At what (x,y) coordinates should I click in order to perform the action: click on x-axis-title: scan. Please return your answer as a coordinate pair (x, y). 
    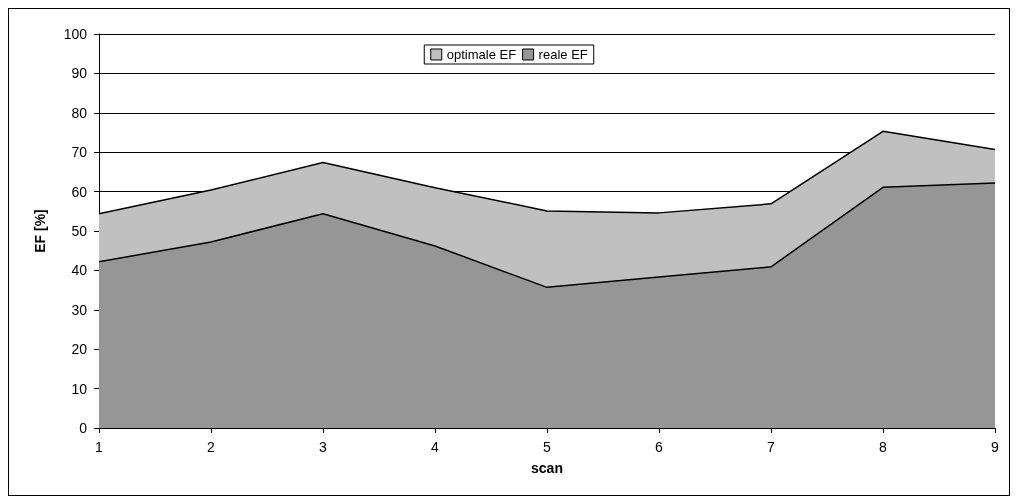
    Looking at the image, I should click on (547, 468).